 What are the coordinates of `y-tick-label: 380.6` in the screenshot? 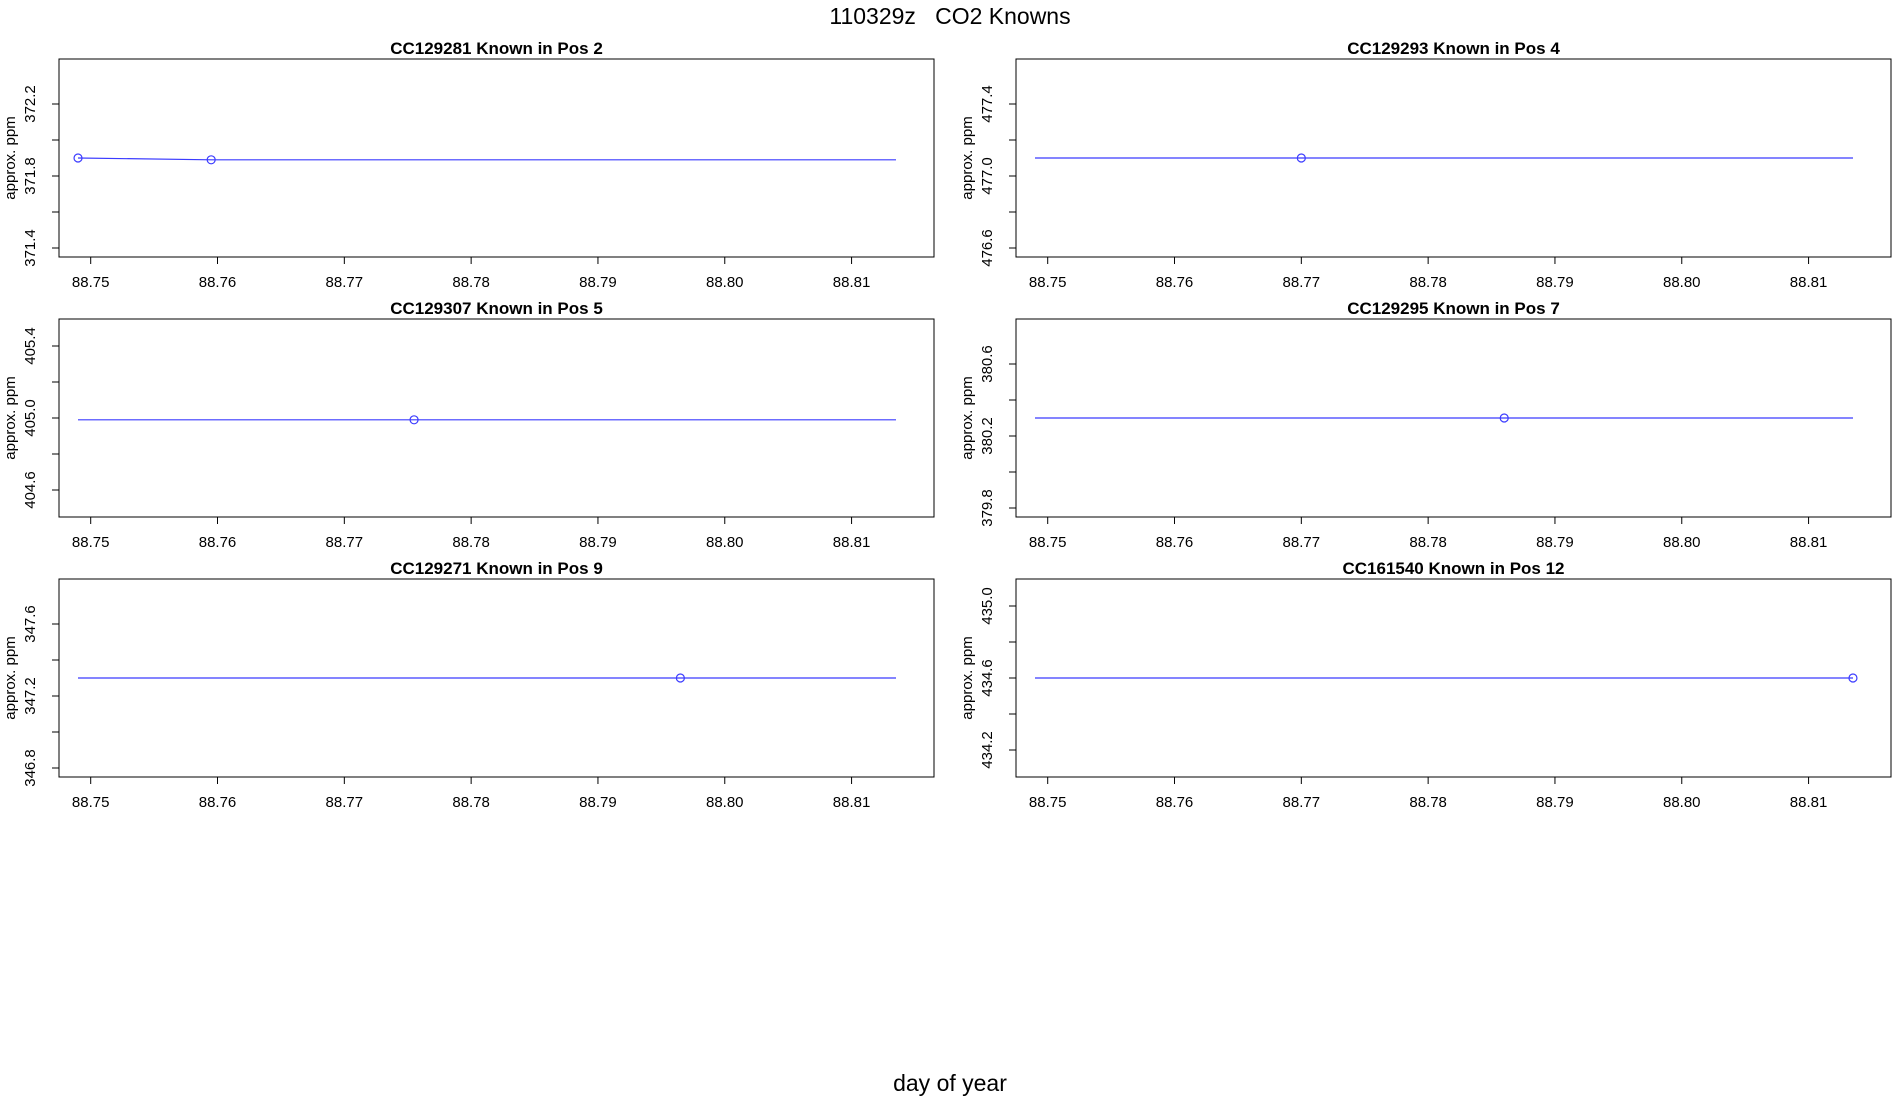 It's located at (987, 364).